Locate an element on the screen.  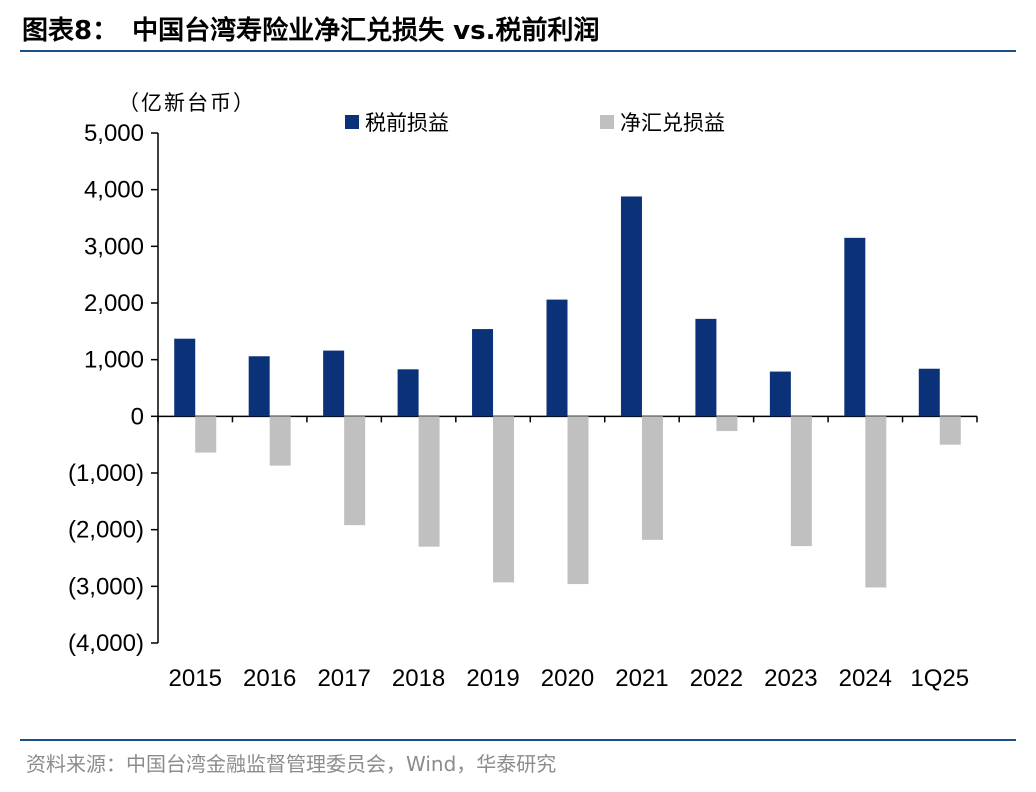
bar-pretax-2016 is located at coordinates (259, 386).